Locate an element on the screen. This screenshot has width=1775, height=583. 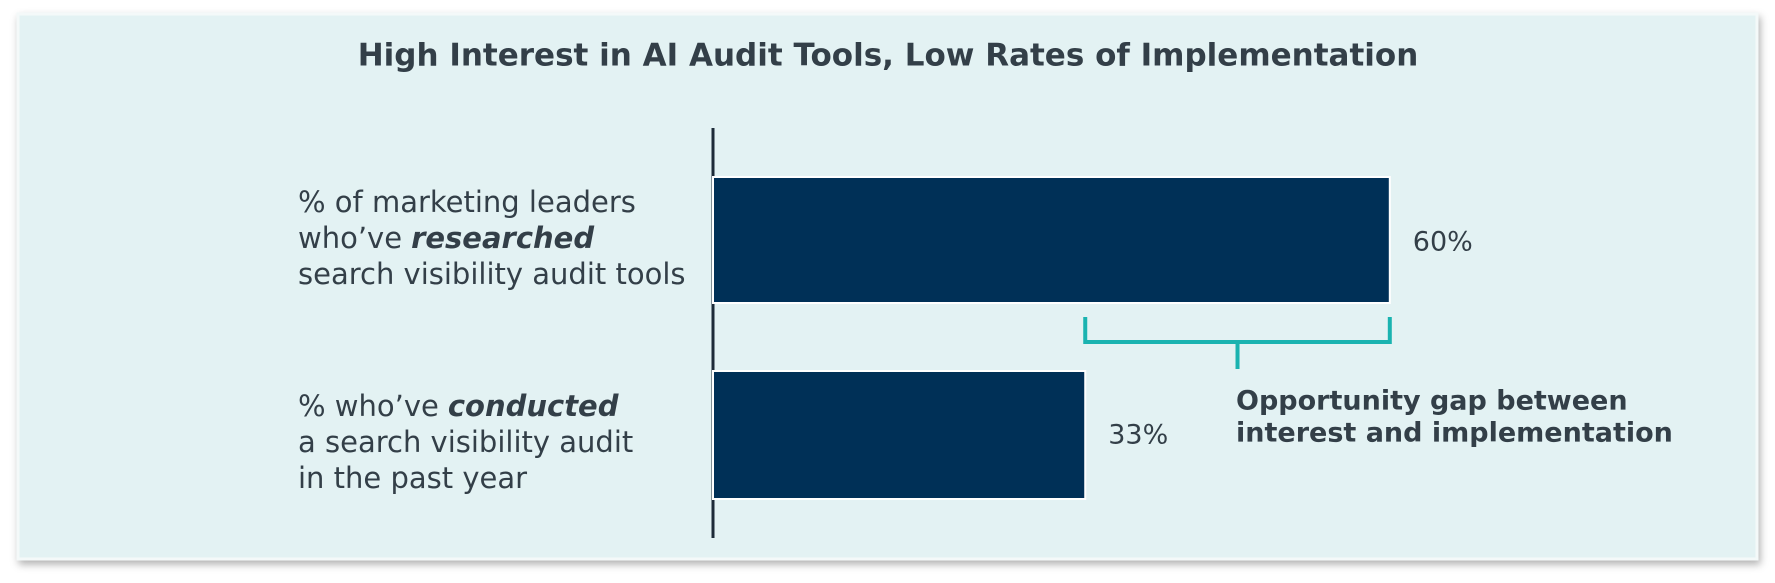
category-label: in the past year is located at coordinates (412, 478).